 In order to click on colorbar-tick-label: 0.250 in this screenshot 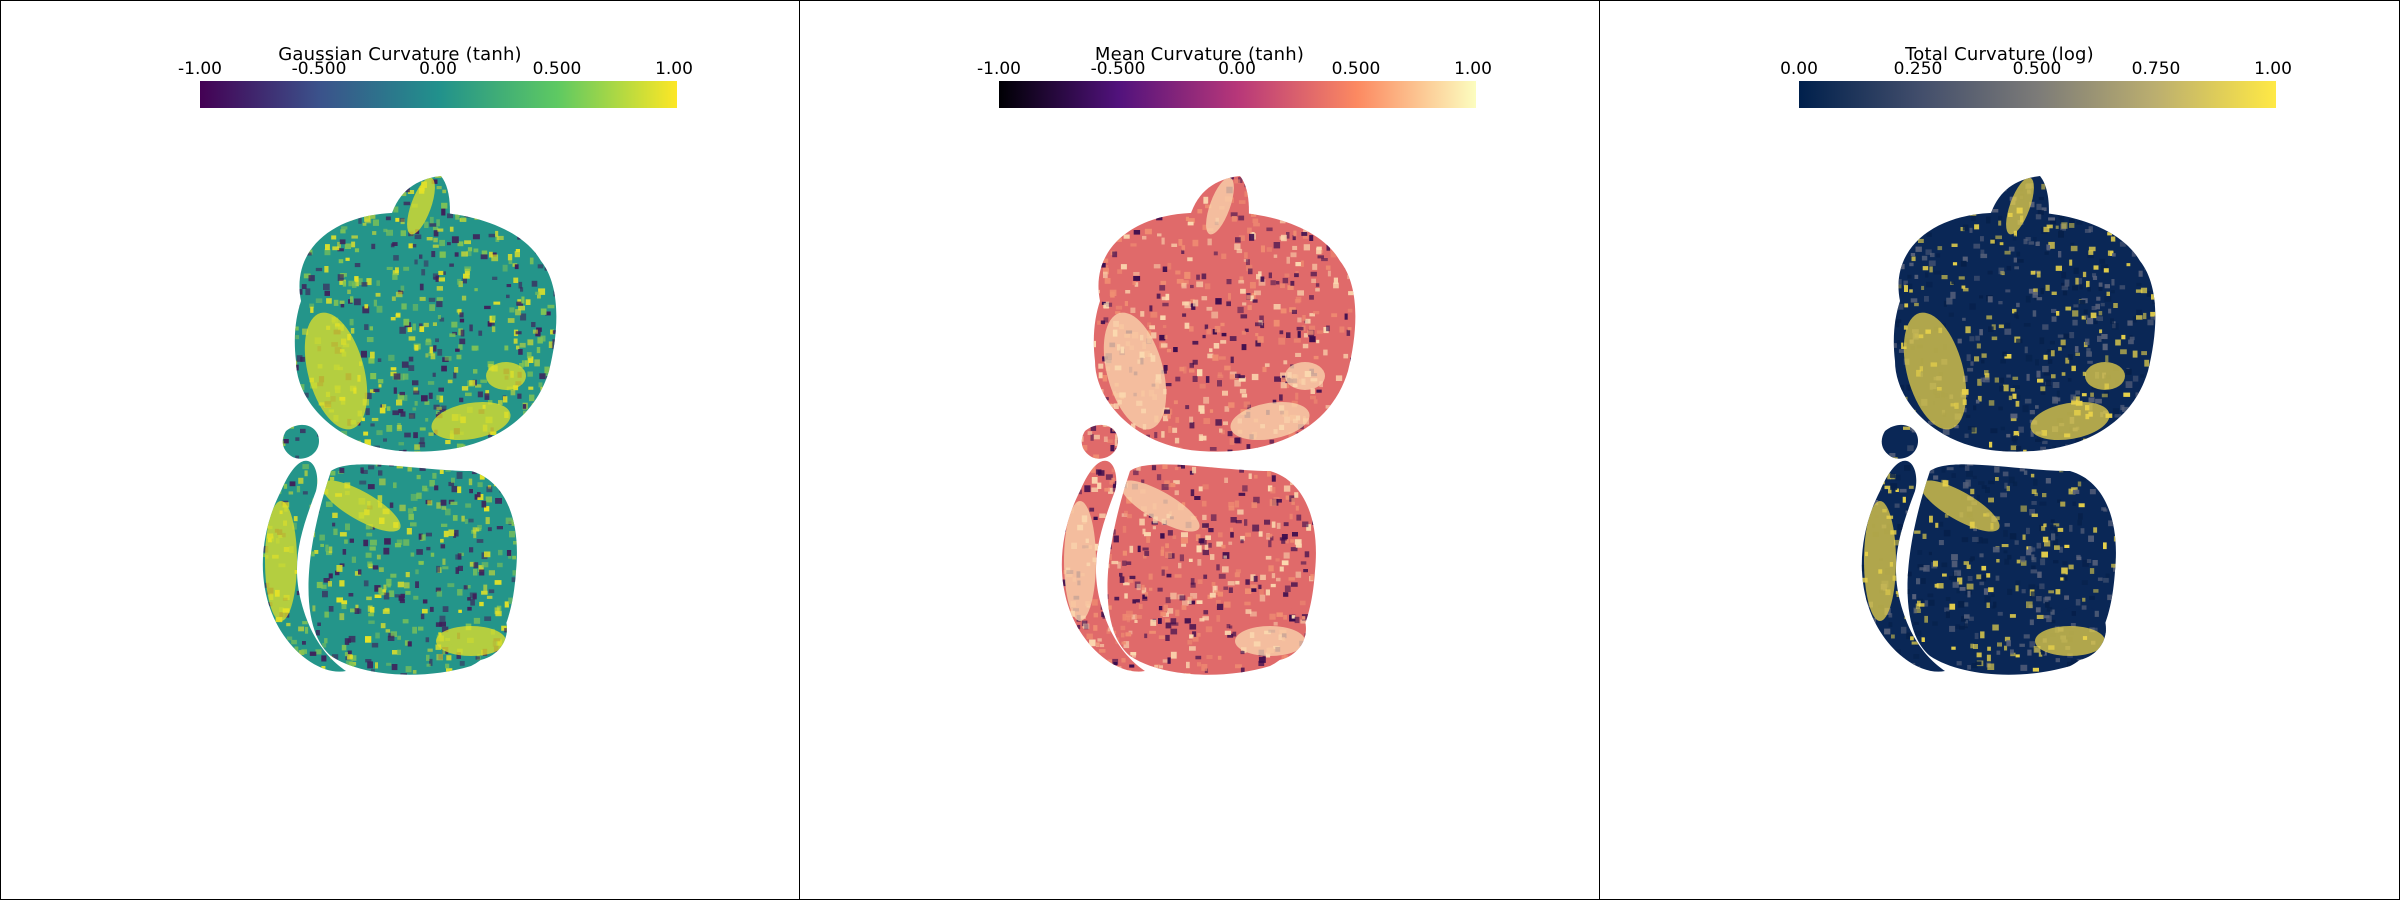, I will do `click(1918, 69)`.